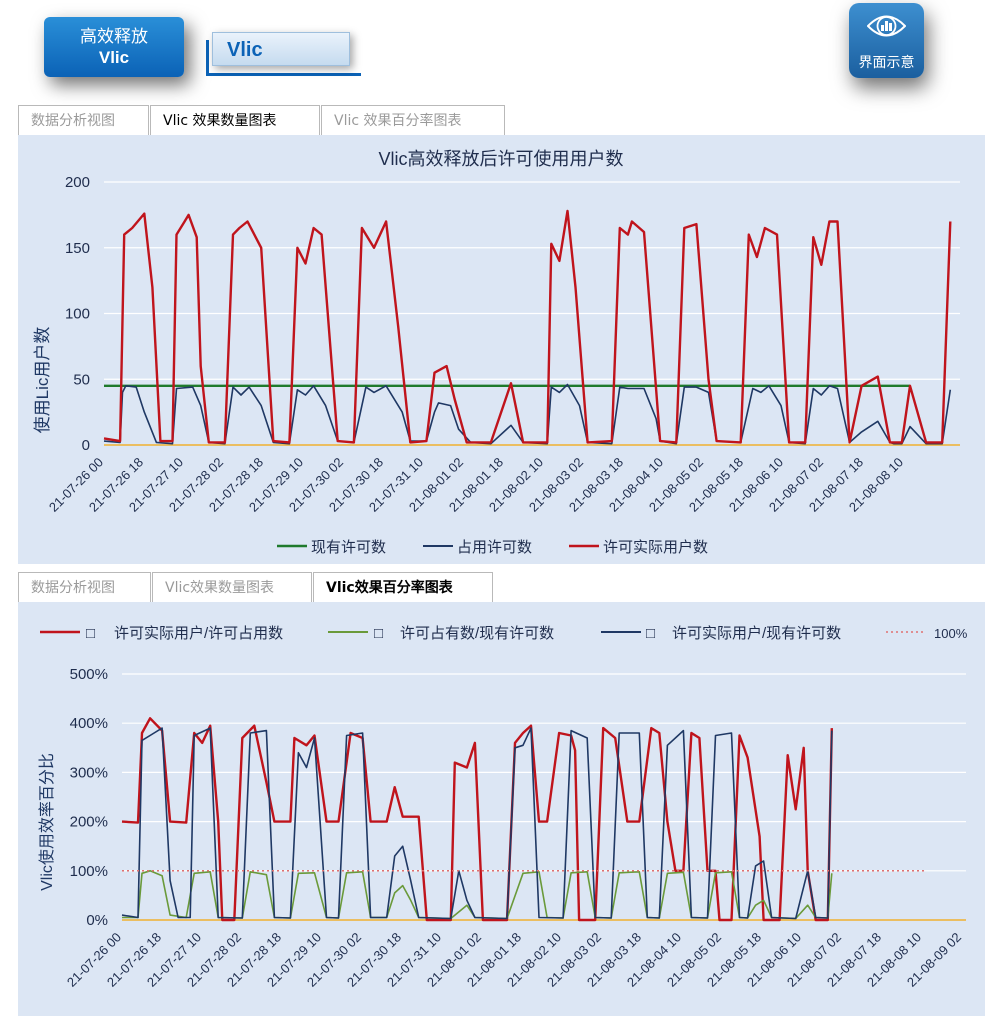 Image resolution: width=991 pixels, height=1020 pixels. Describe the element at coordinates (89, 871) in the screenshot. I see `c2-y-tick-label: 100%` at that location.